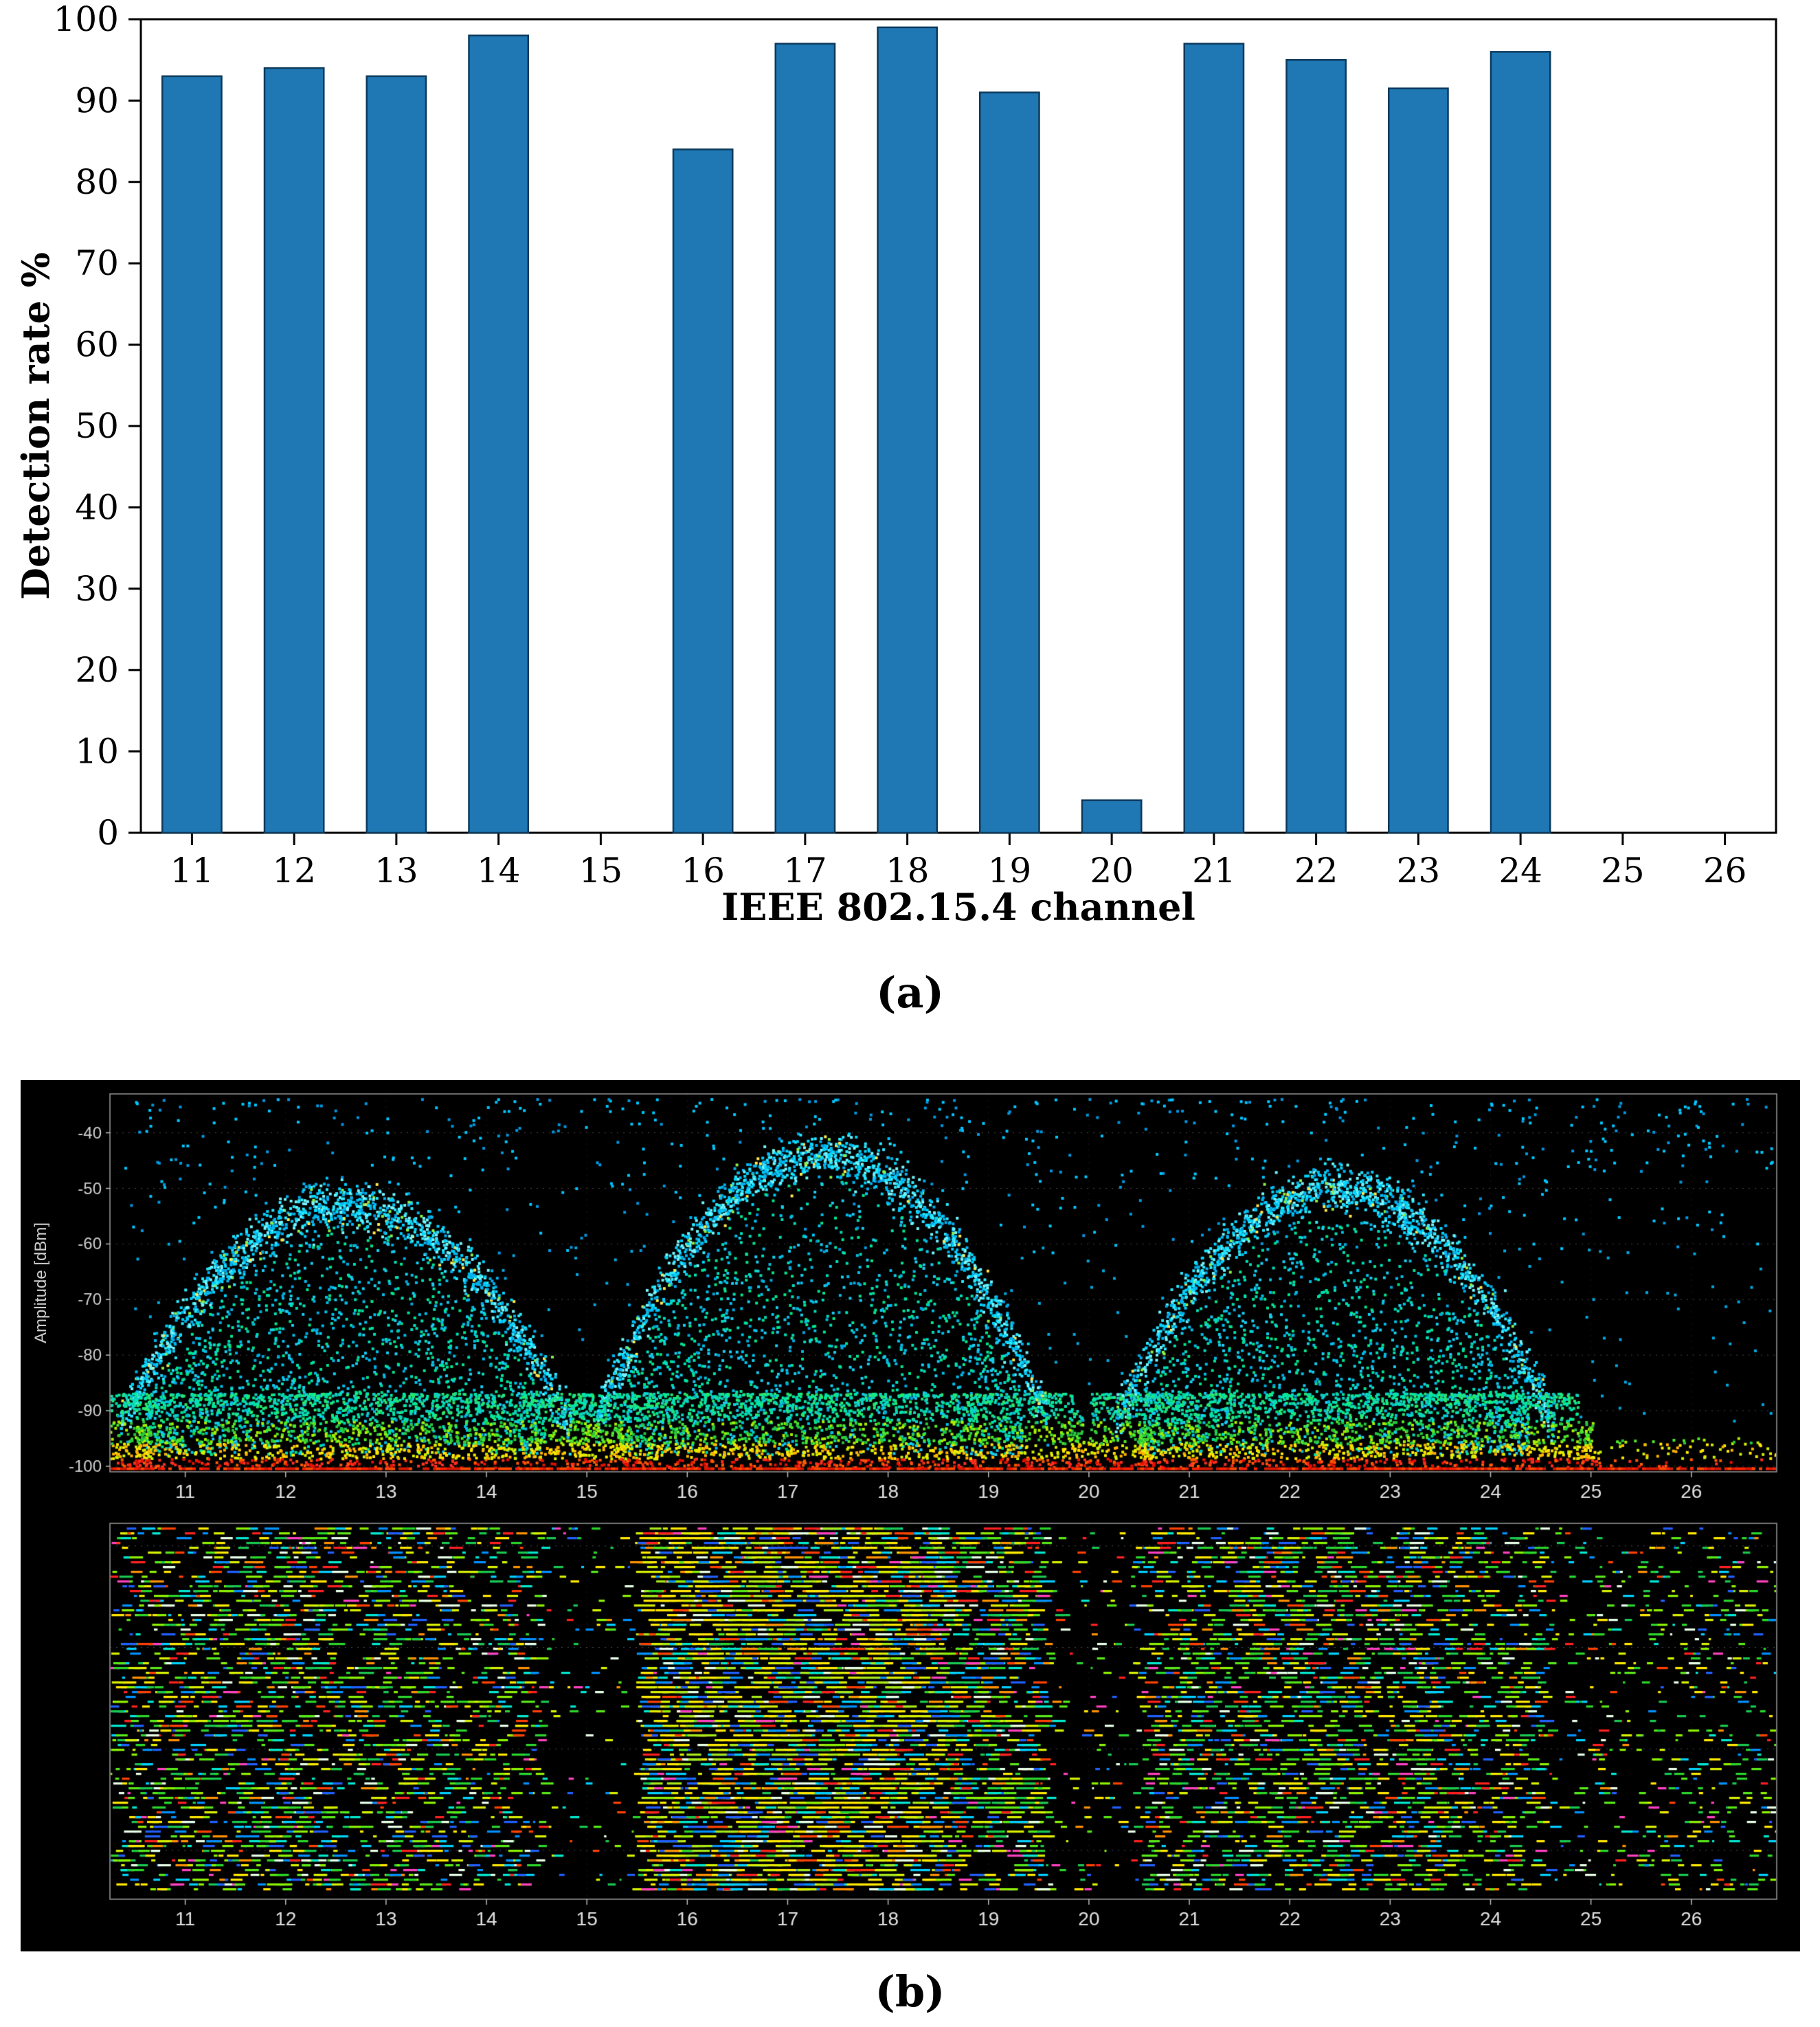  I want to click on y-tick-label: 20, so click(97, 670).